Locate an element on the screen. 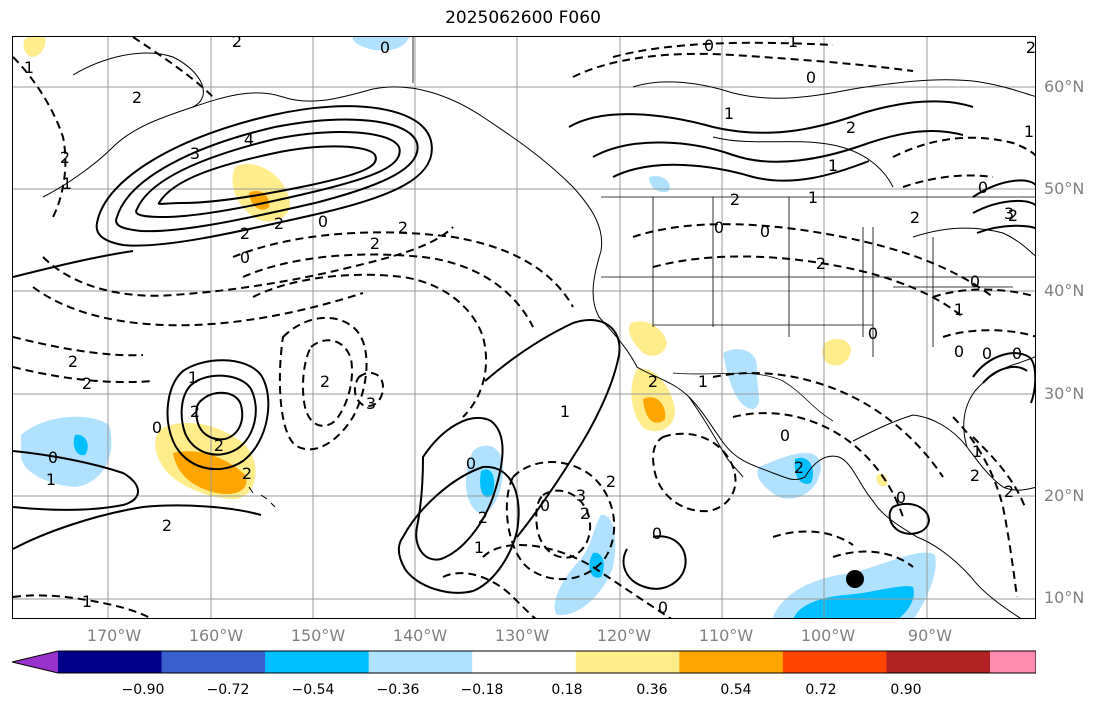 This screenshot has width=1105, height=712. lon-label: 100°W is located at coordinates (828, 635).